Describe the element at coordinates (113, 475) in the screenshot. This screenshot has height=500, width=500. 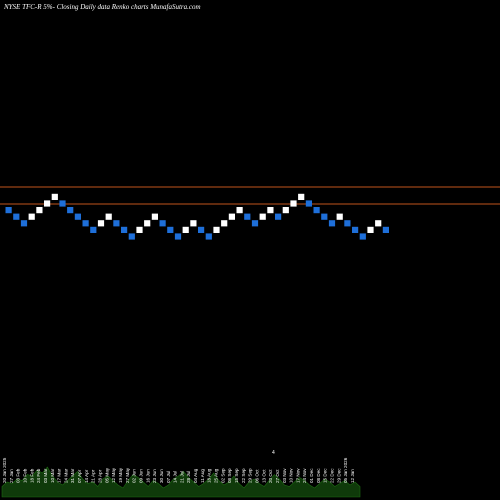
I see `date-tick-label: 12 May` at that location.